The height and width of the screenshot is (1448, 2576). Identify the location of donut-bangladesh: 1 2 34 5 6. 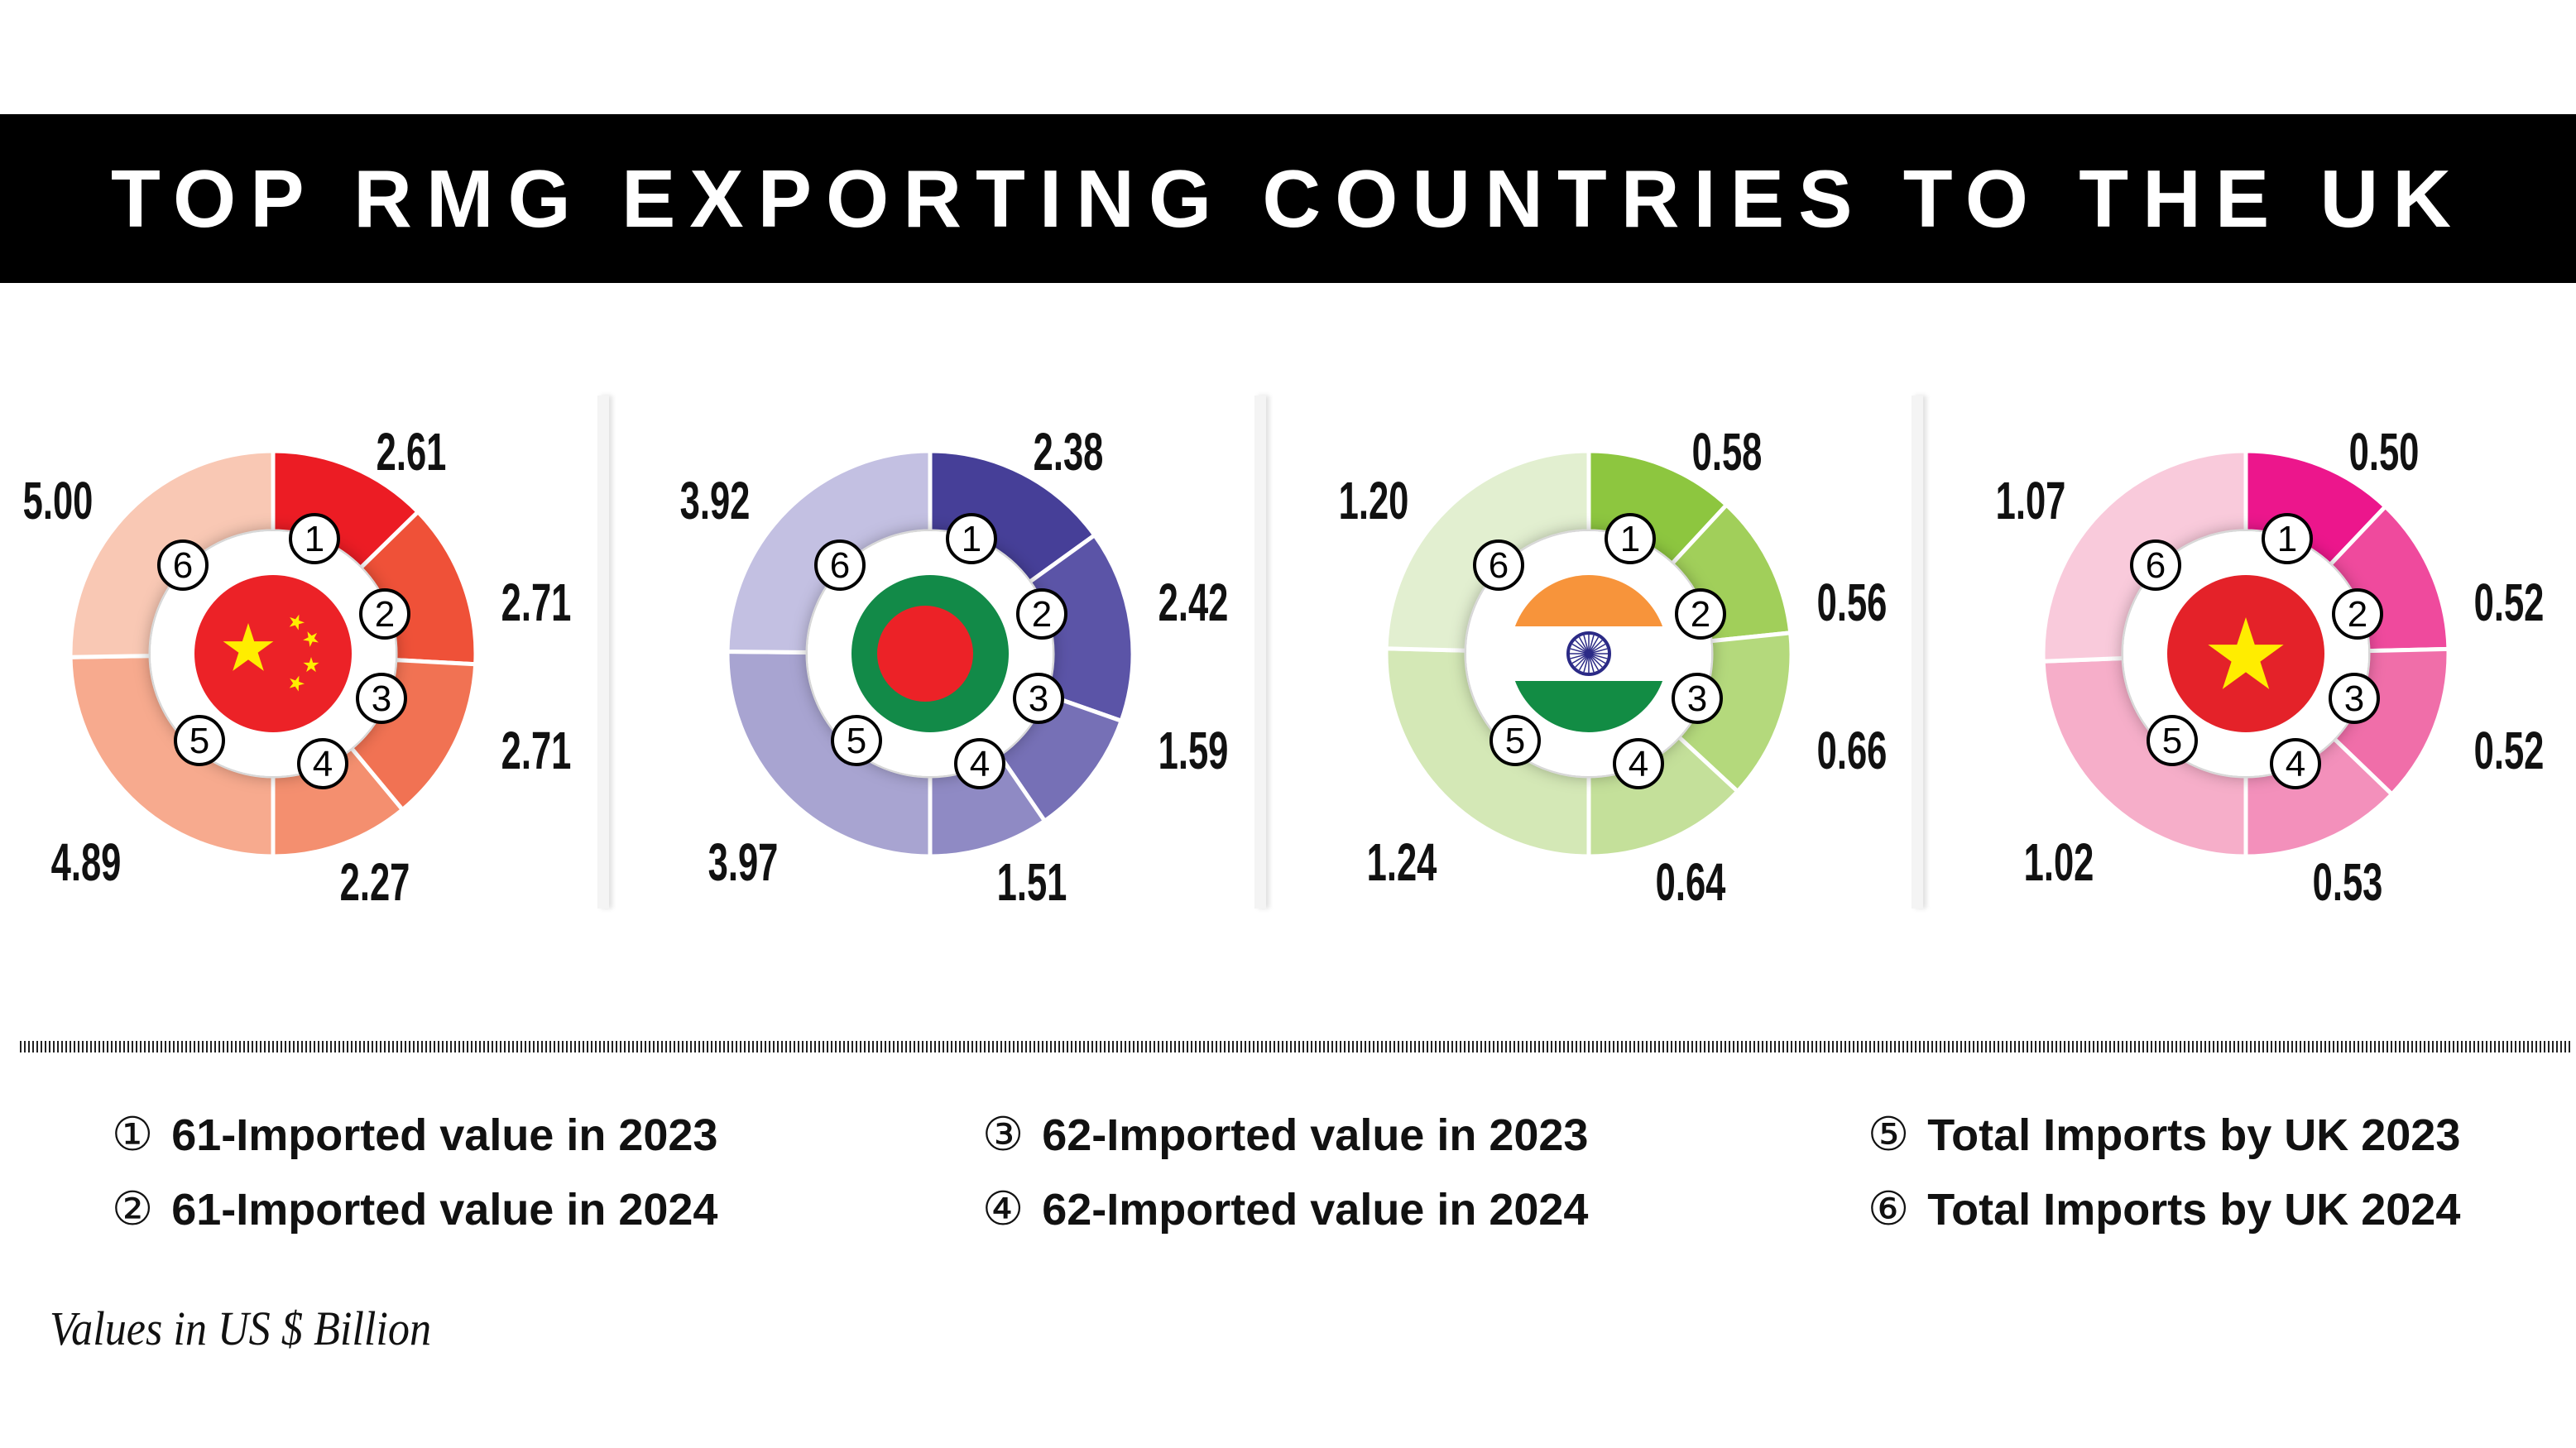
(930, 653).